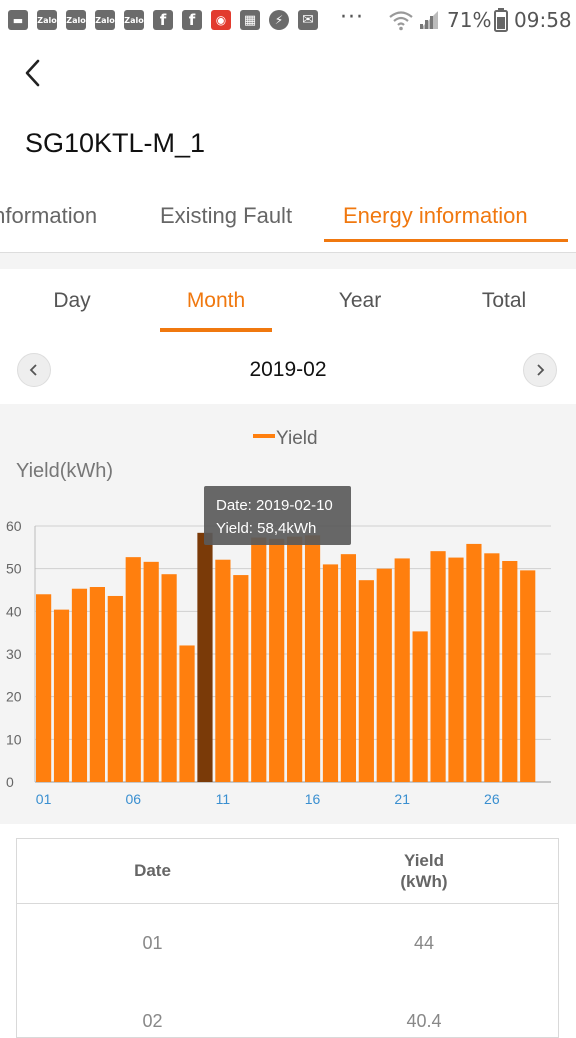 The height and width of the screenshot is (1038, 576). I want to click on table-row: 01 44, so click(287, 943).